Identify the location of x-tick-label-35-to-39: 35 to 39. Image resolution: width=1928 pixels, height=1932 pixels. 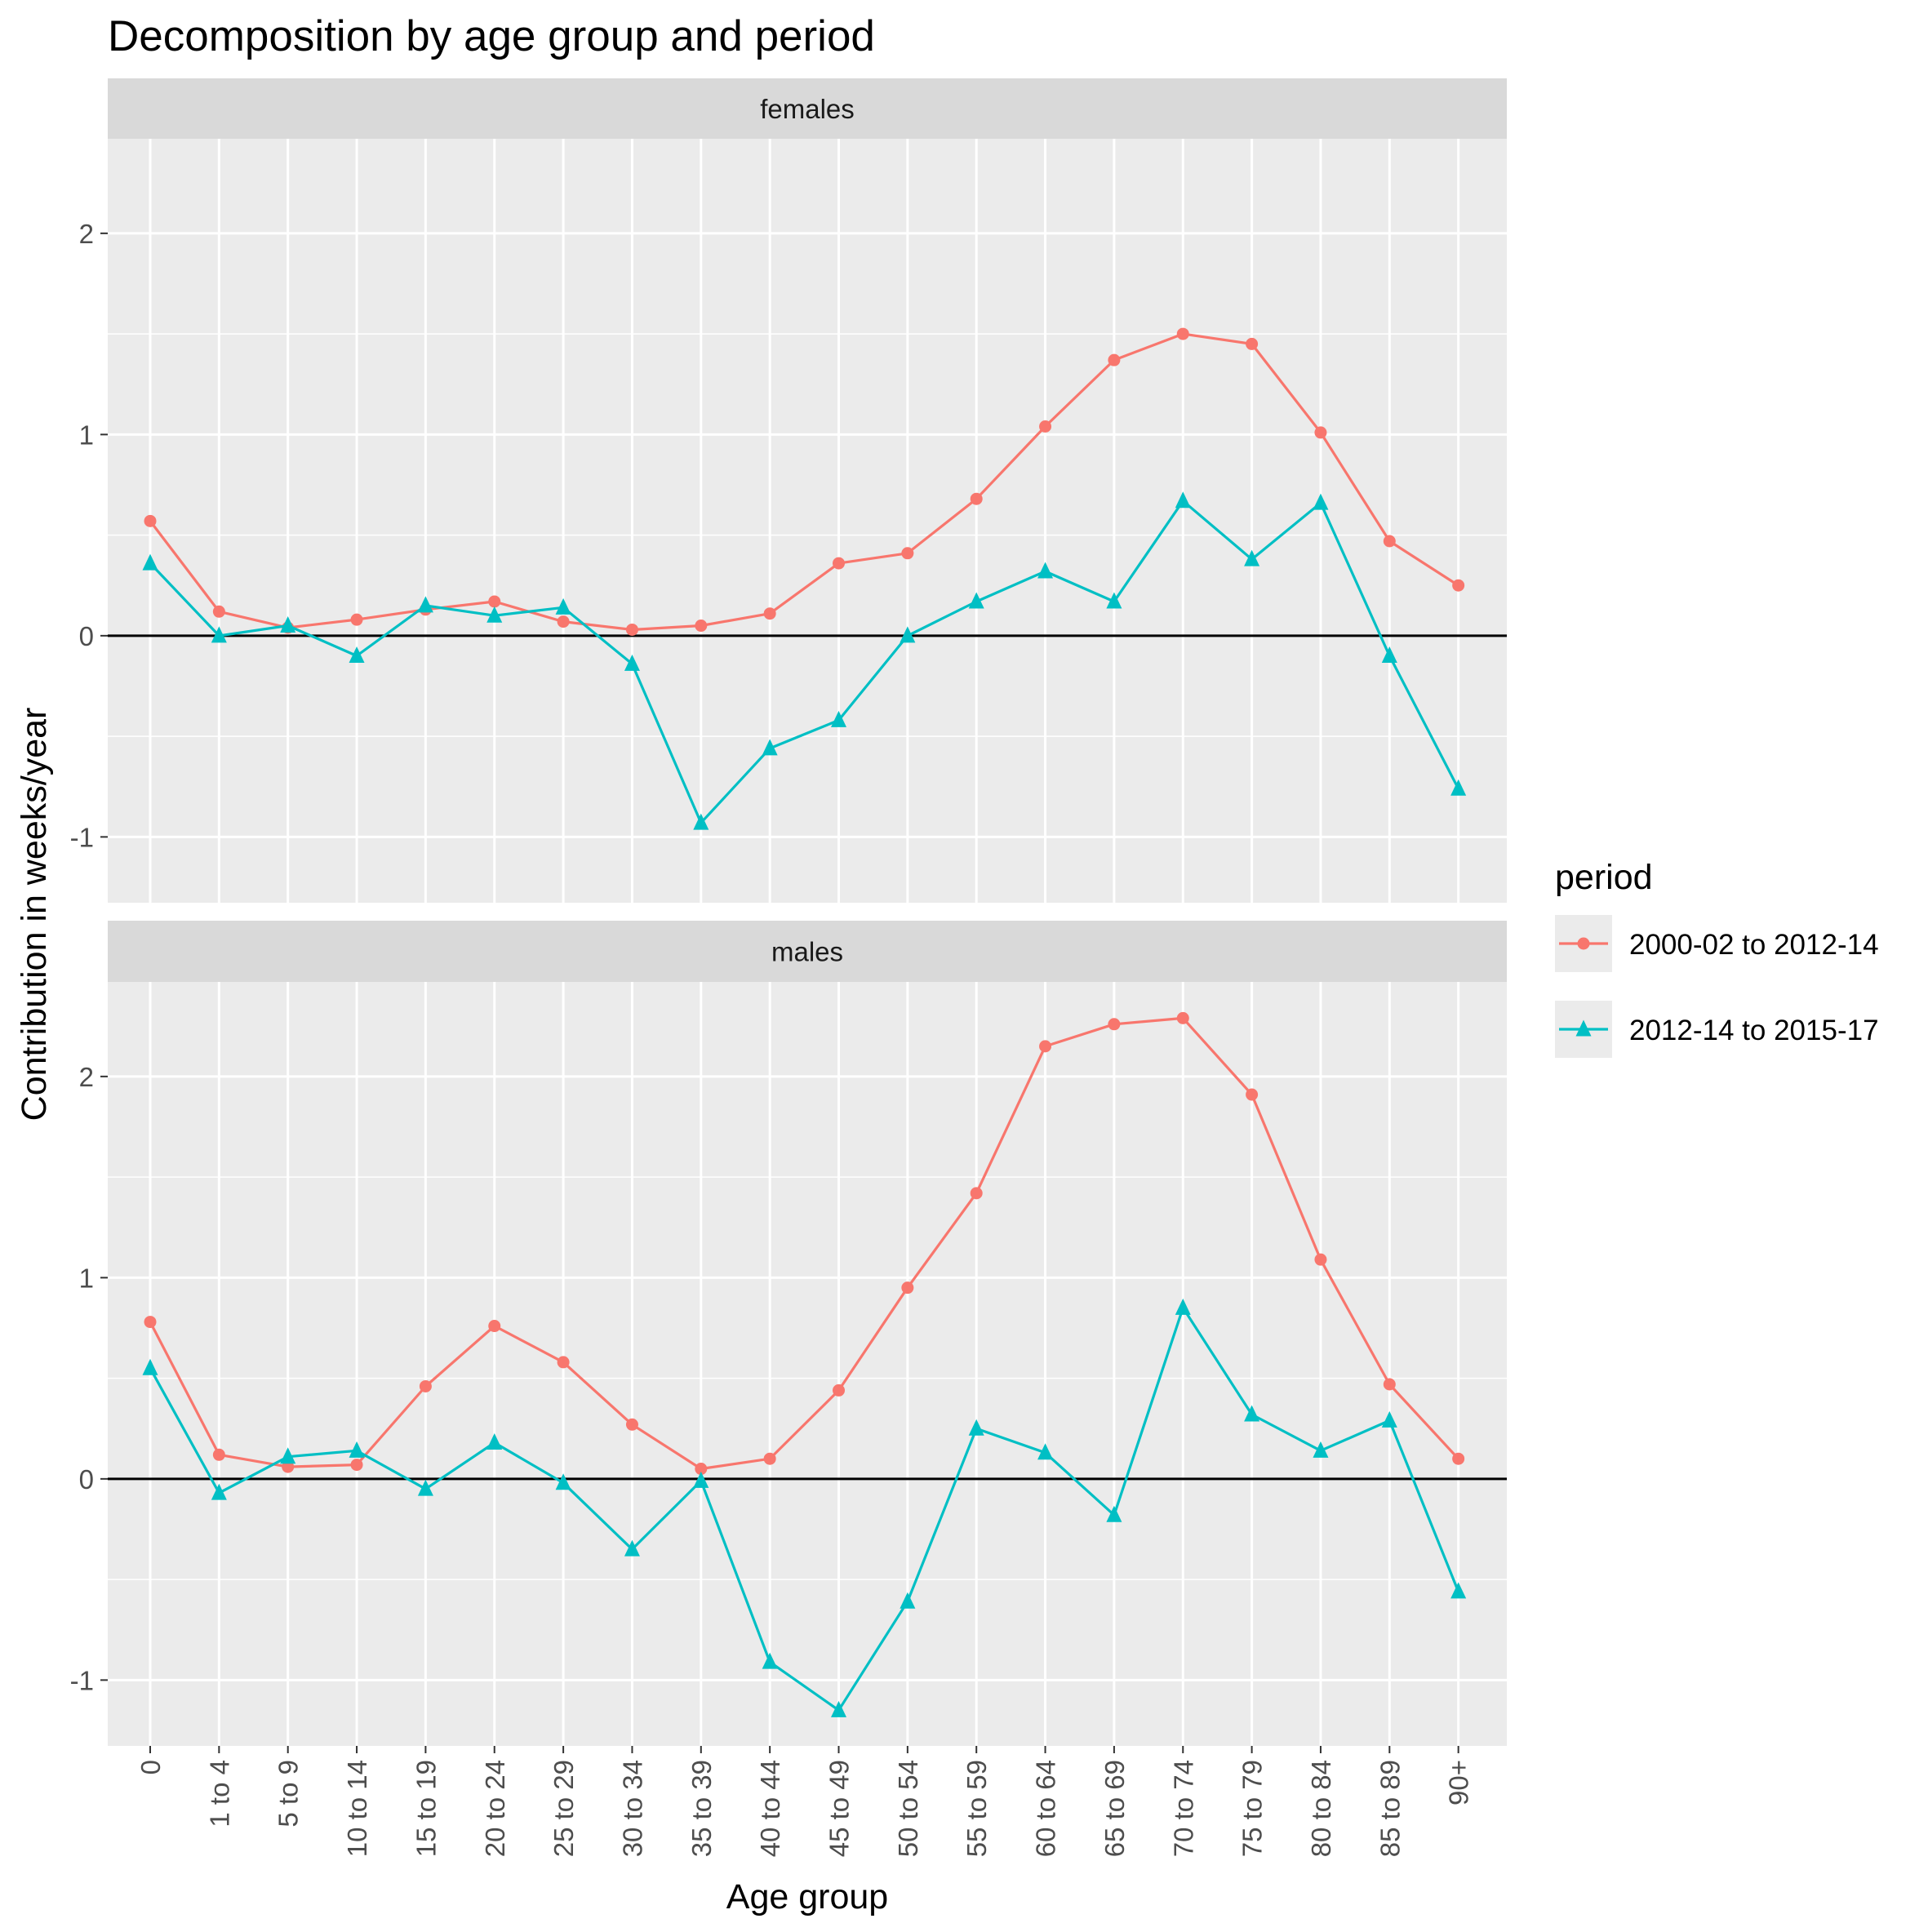
(701, 1808).